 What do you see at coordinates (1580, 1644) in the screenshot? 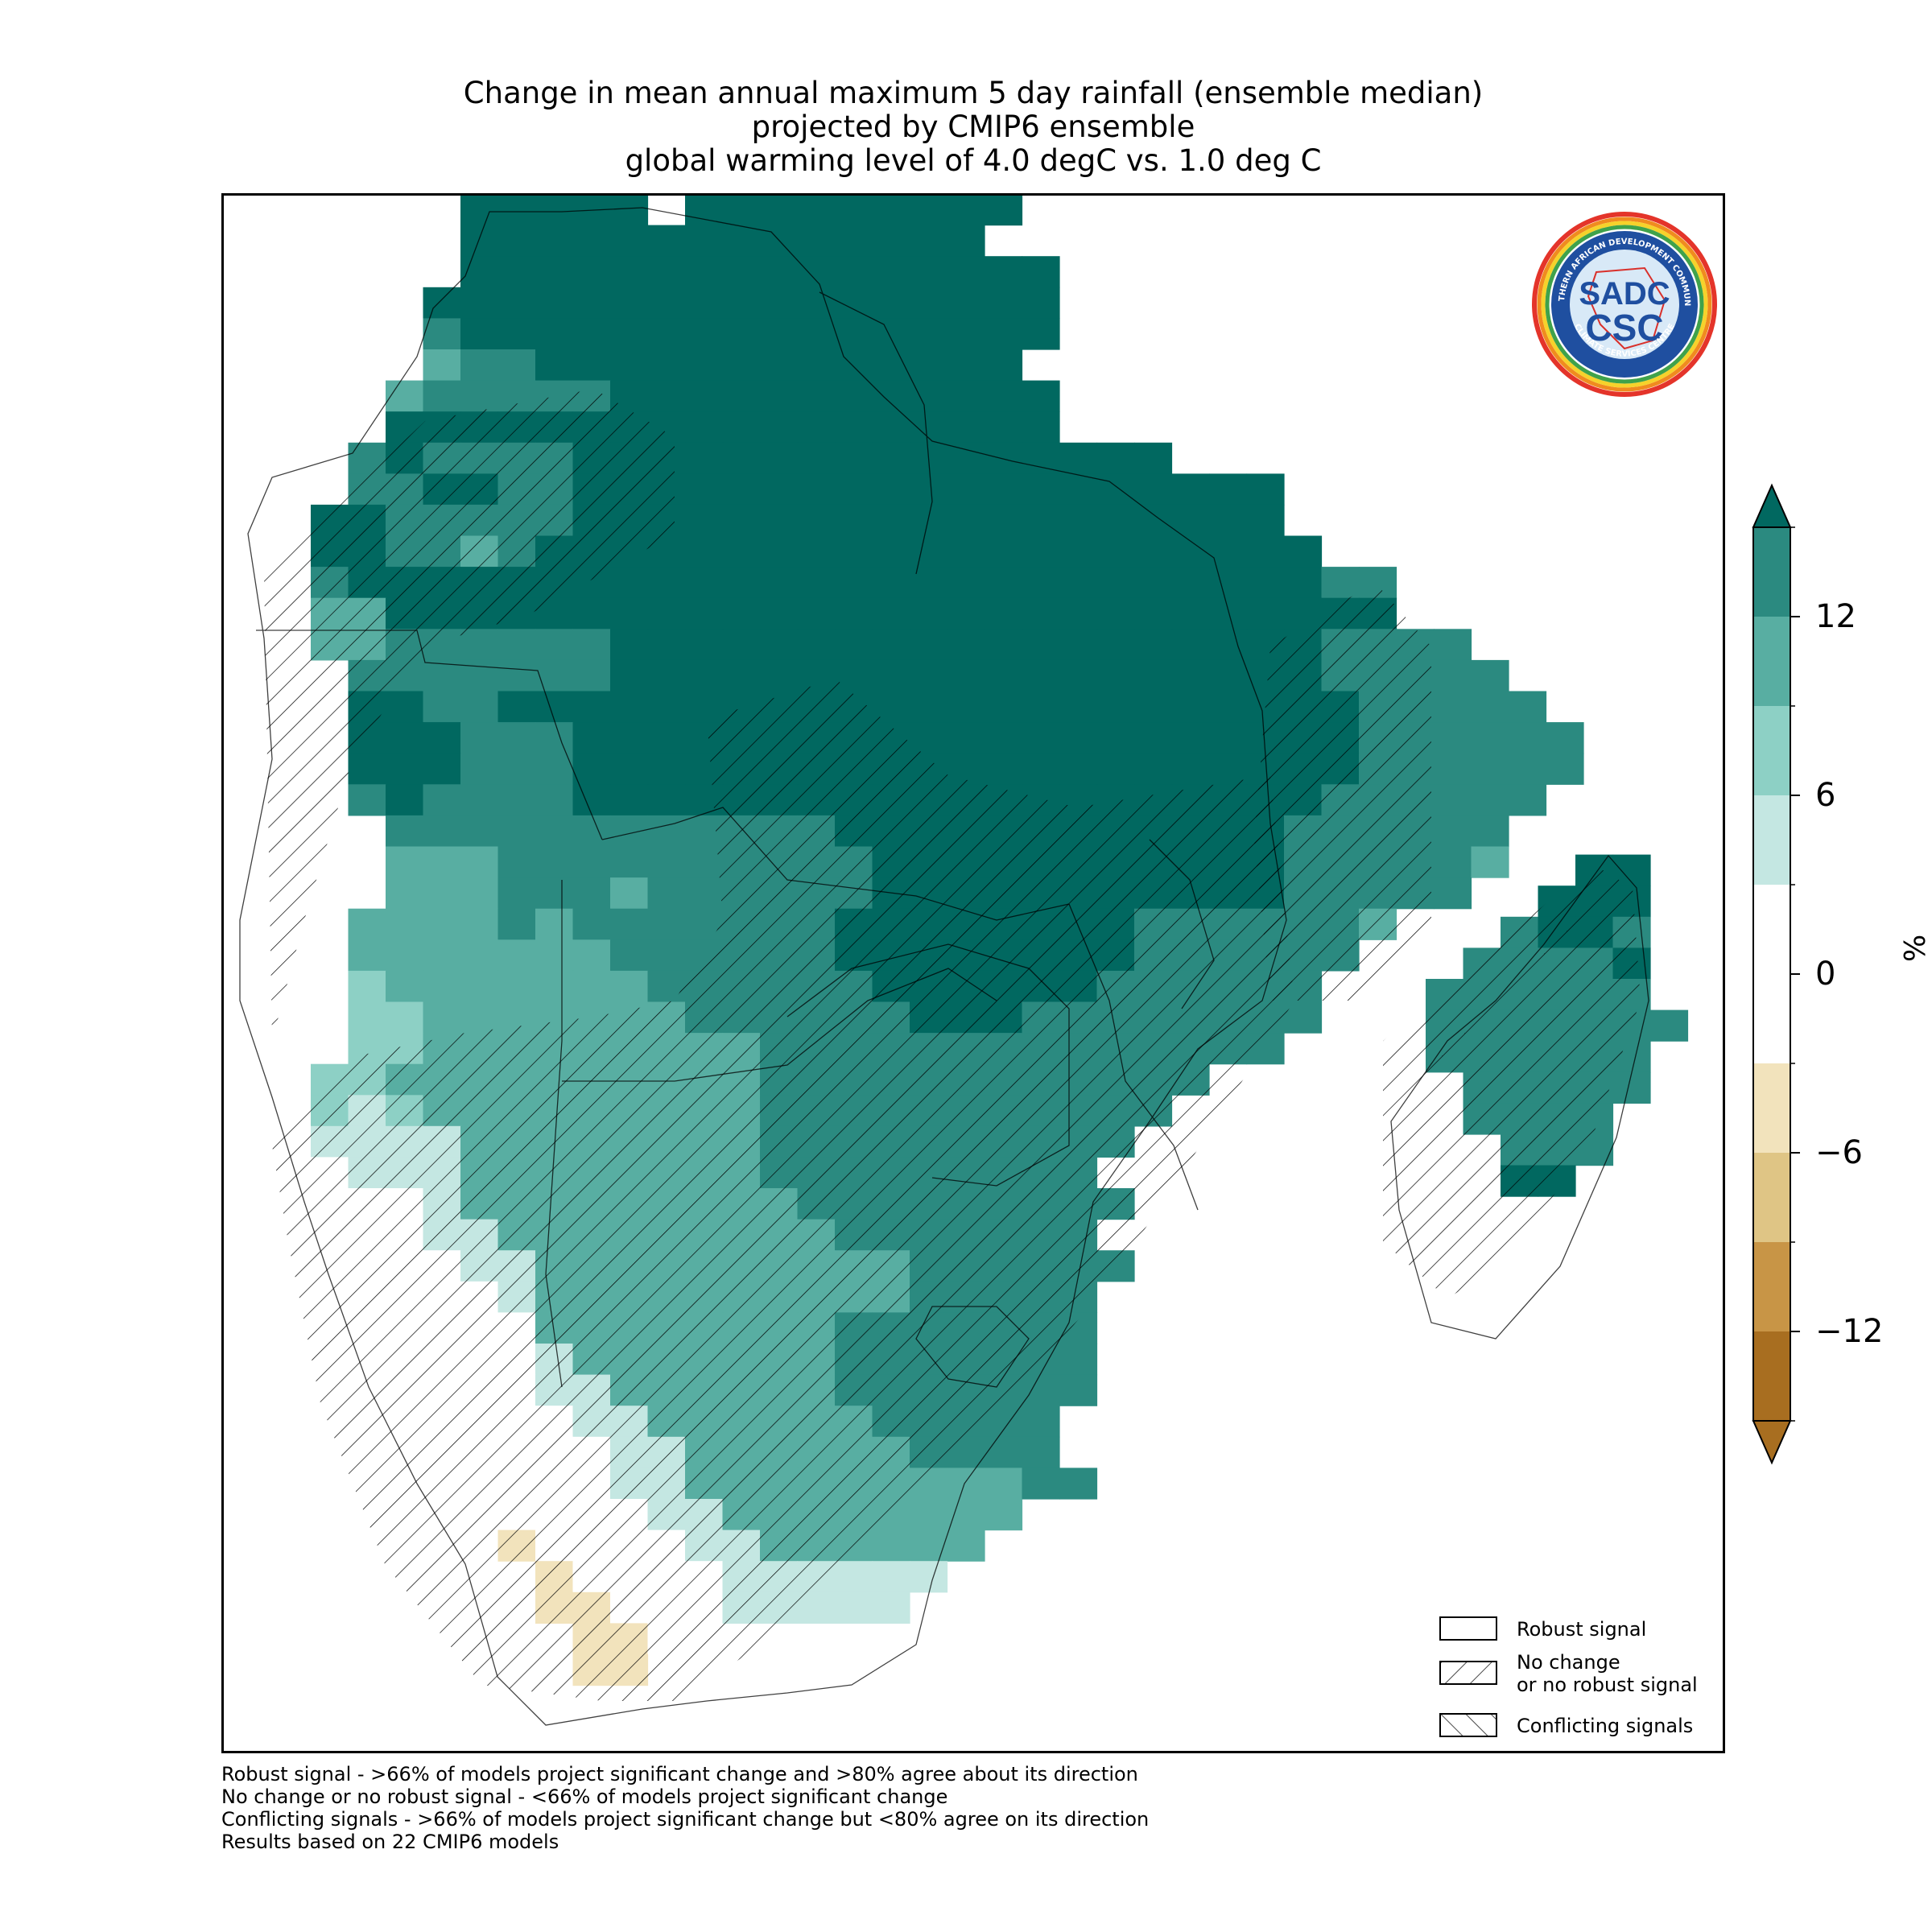
I see `legend-backdrop` at bounding box center [1580, 1644].